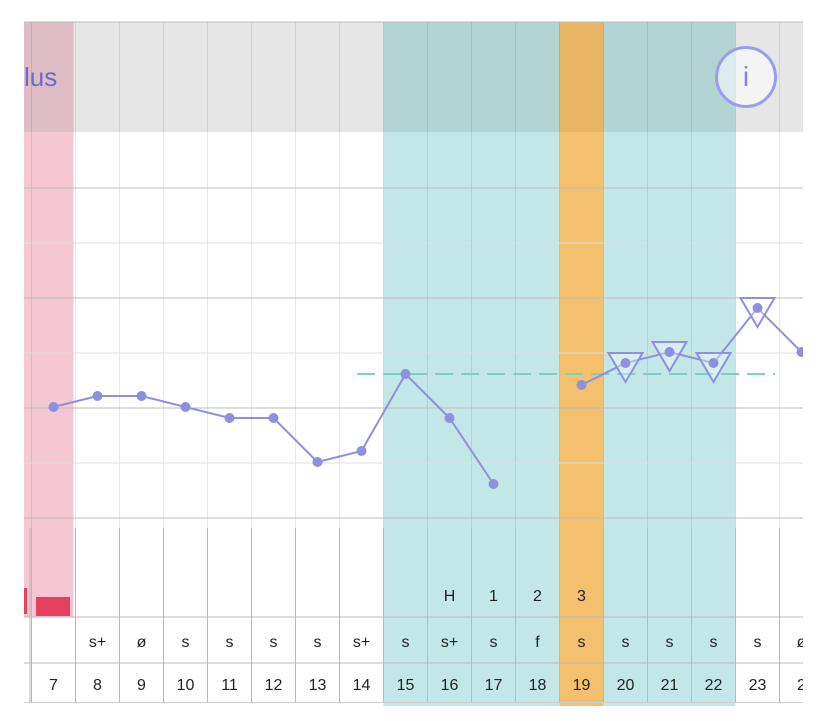 The width and height of the screenshot is (828, 721). Describe the element at coordinates (229, 685) in the screenshot. I see `day-label: 11` at that location.